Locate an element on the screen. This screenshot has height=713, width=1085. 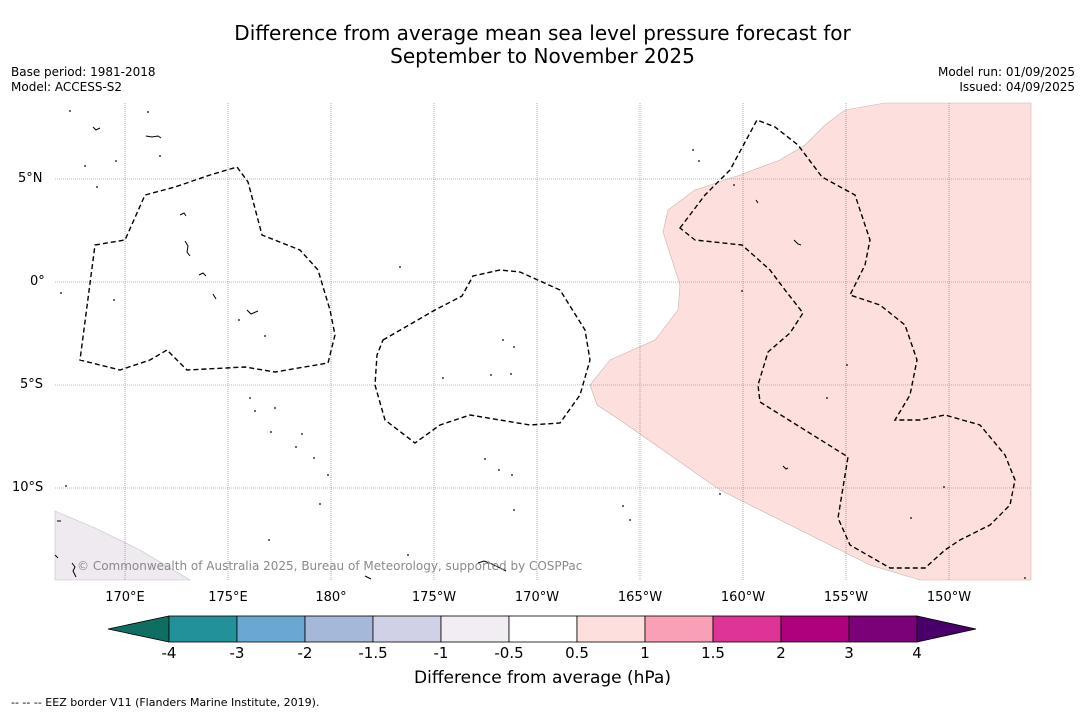
colorbar-tick-label: -0.5 is located at coordinates (509, 653).